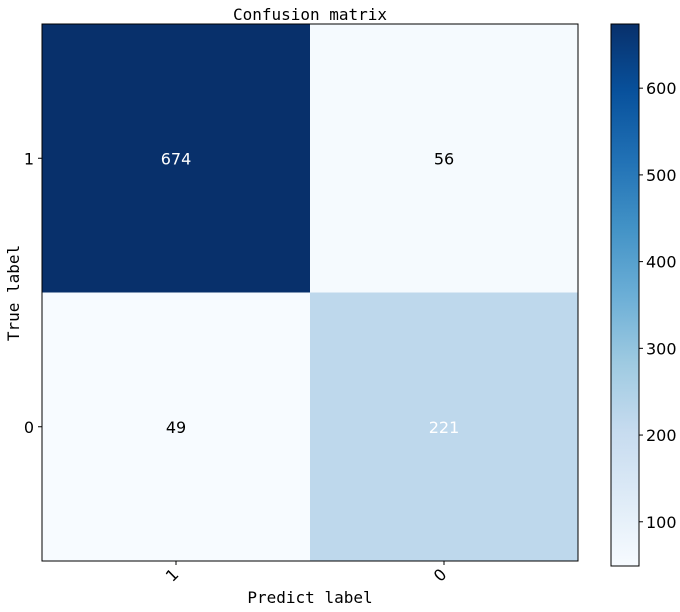 This screenshot has height=612, width=680. I want to click on cell-value-r1-c1: 221, so click(444, 427).